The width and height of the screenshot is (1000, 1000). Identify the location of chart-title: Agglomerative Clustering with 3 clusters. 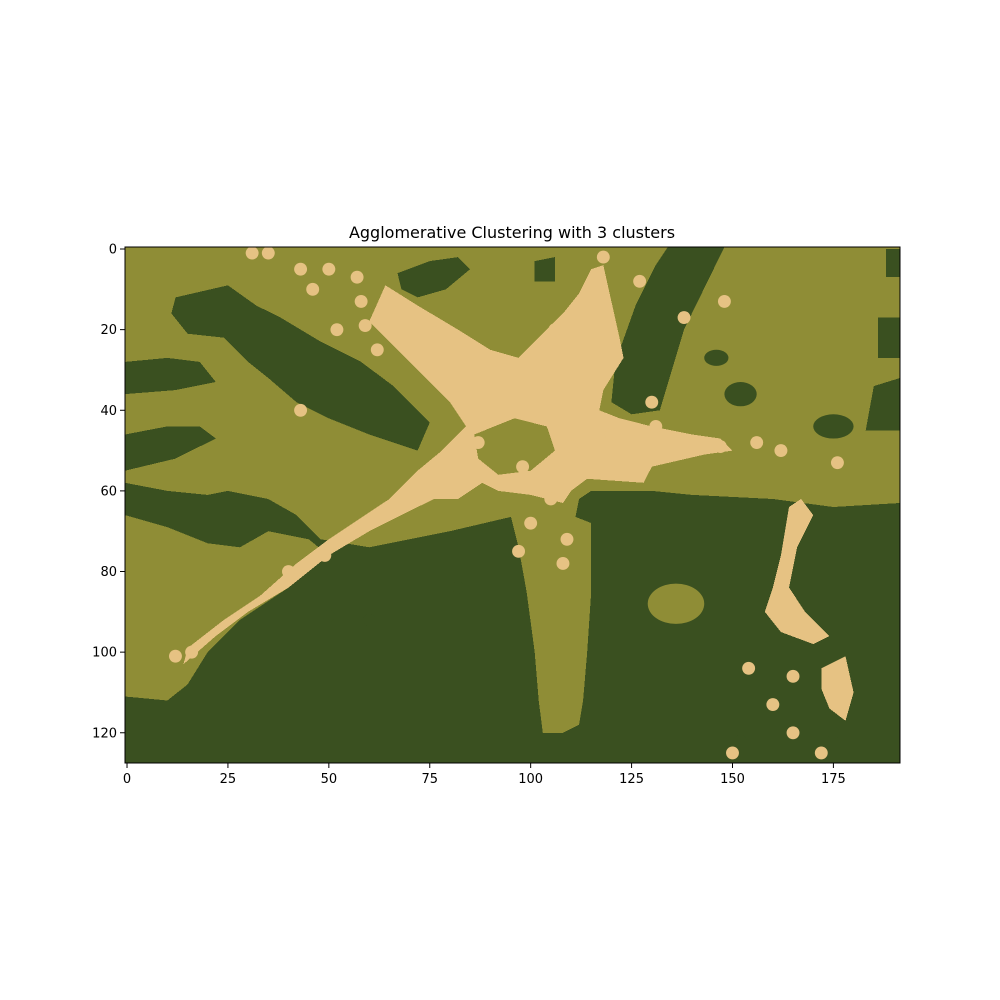
(512, 232).